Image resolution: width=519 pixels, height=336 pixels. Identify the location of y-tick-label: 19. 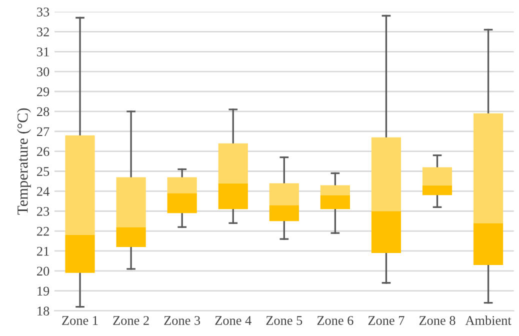
(44, 291).